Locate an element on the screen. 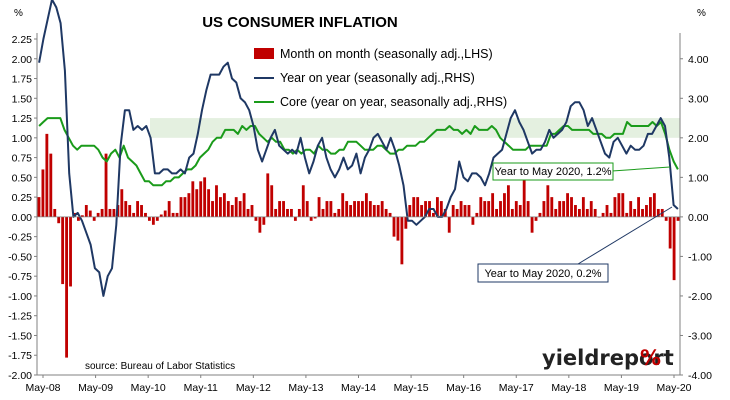 This screenshot has height=400, width=730. legend-label-core: Core (year on year, seasonally adj.,RHS) is located at coordinates (393, 102).